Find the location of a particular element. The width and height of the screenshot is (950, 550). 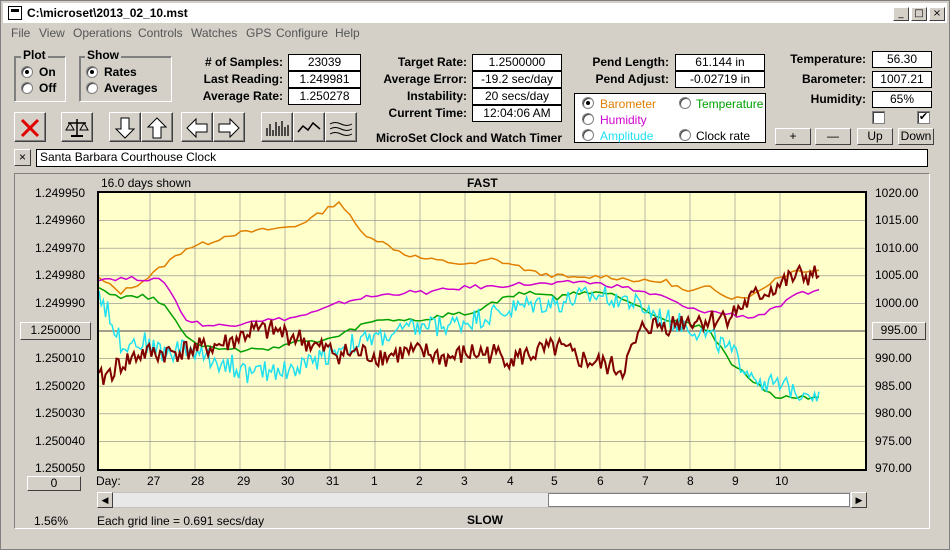

clear-button is located at coordinates (30, 127).